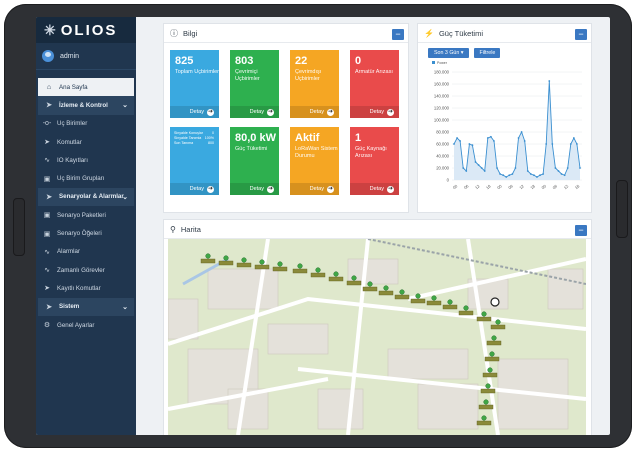 The width and height of the screenshot is (638, 452). Describe the element at coordinates (48, 56) in the screenshot. I see `avatar` at that location.